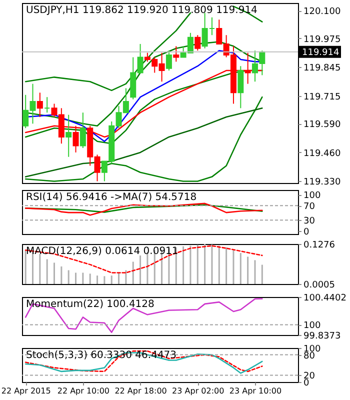 The height and width of the screenshot is (400, 350). What do you see at coordinates (322, 97) in the screenshot?
I see `y-tick-label: 119.715` at bounding box center [322, 97].